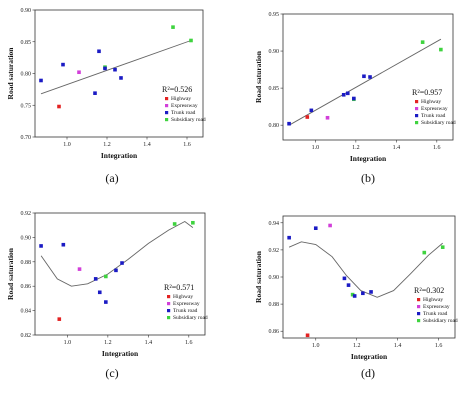  What do you see at coordinates (274, 305) in the screenshot?
I see `y-tick-label: 0.88` at bounding box center [274, 305].